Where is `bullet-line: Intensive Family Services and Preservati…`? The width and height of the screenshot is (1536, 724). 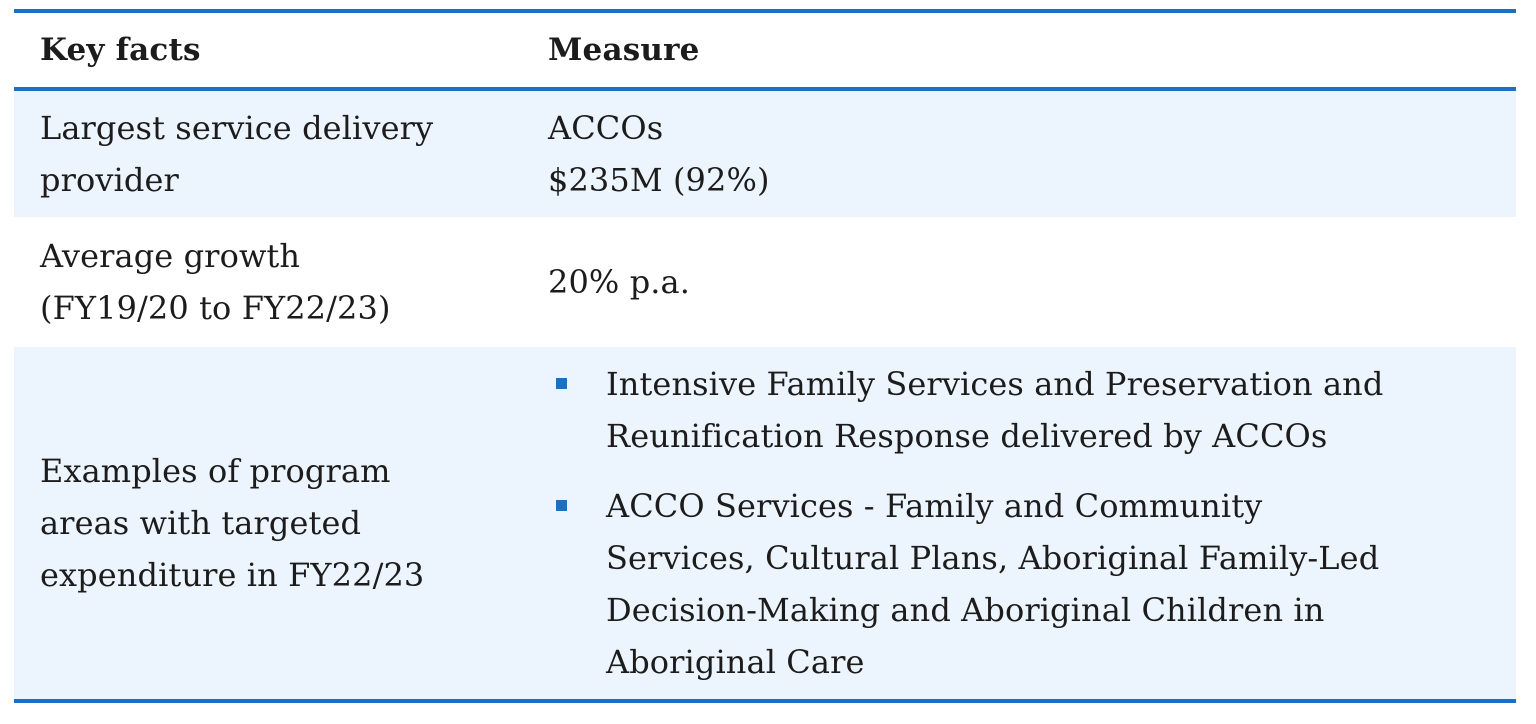
bullet-line: Intensive Family Services and Preservati… is located at coordinates (995, 384).